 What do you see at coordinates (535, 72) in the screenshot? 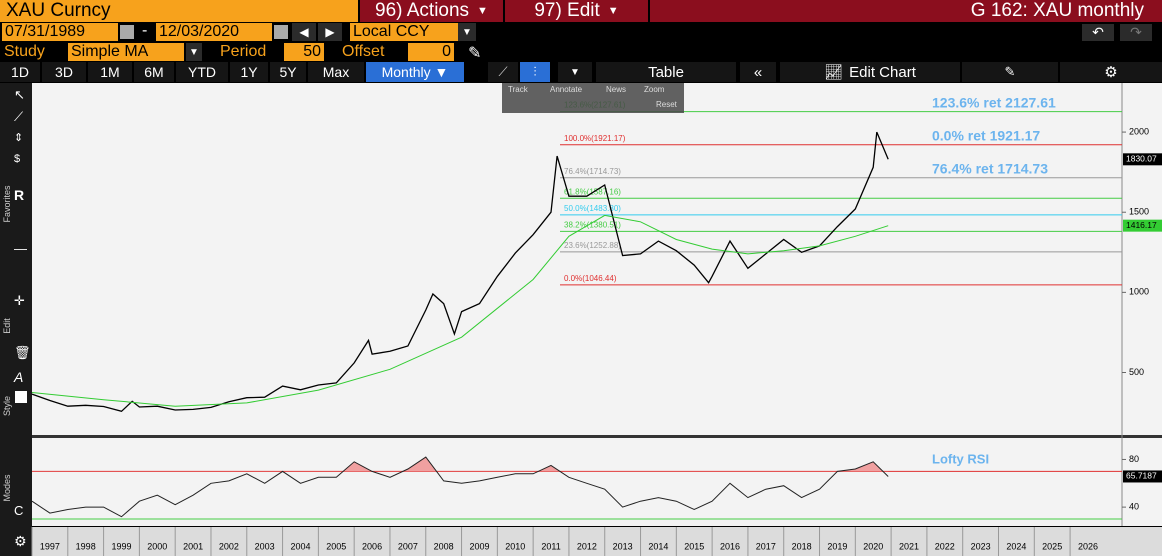
I see `bar-style-button: ⫶` at bounding box center [535, 72].